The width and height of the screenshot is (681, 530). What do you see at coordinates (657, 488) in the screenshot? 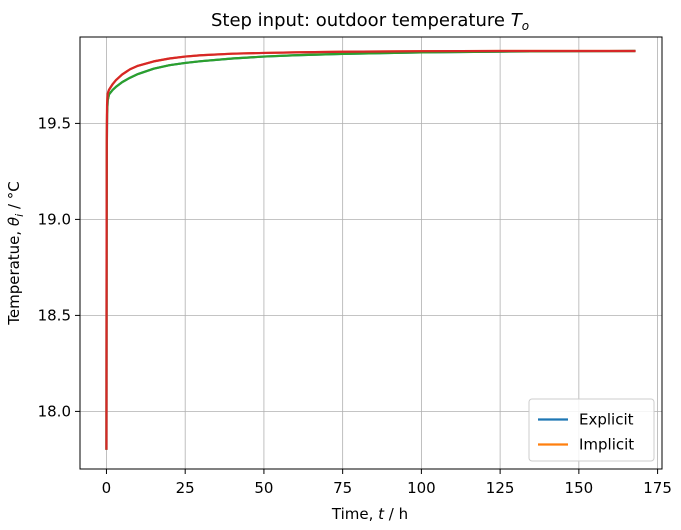
I see `x-tick-label: 175` at bounding box center [657, 488].